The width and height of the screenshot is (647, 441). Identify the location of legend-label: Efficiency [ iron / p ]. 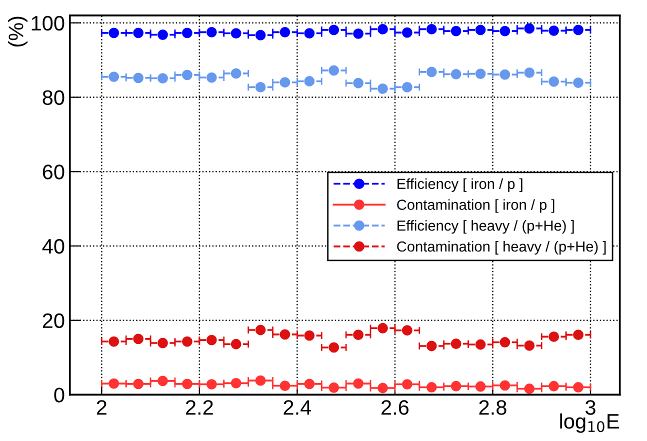
(460, 185).